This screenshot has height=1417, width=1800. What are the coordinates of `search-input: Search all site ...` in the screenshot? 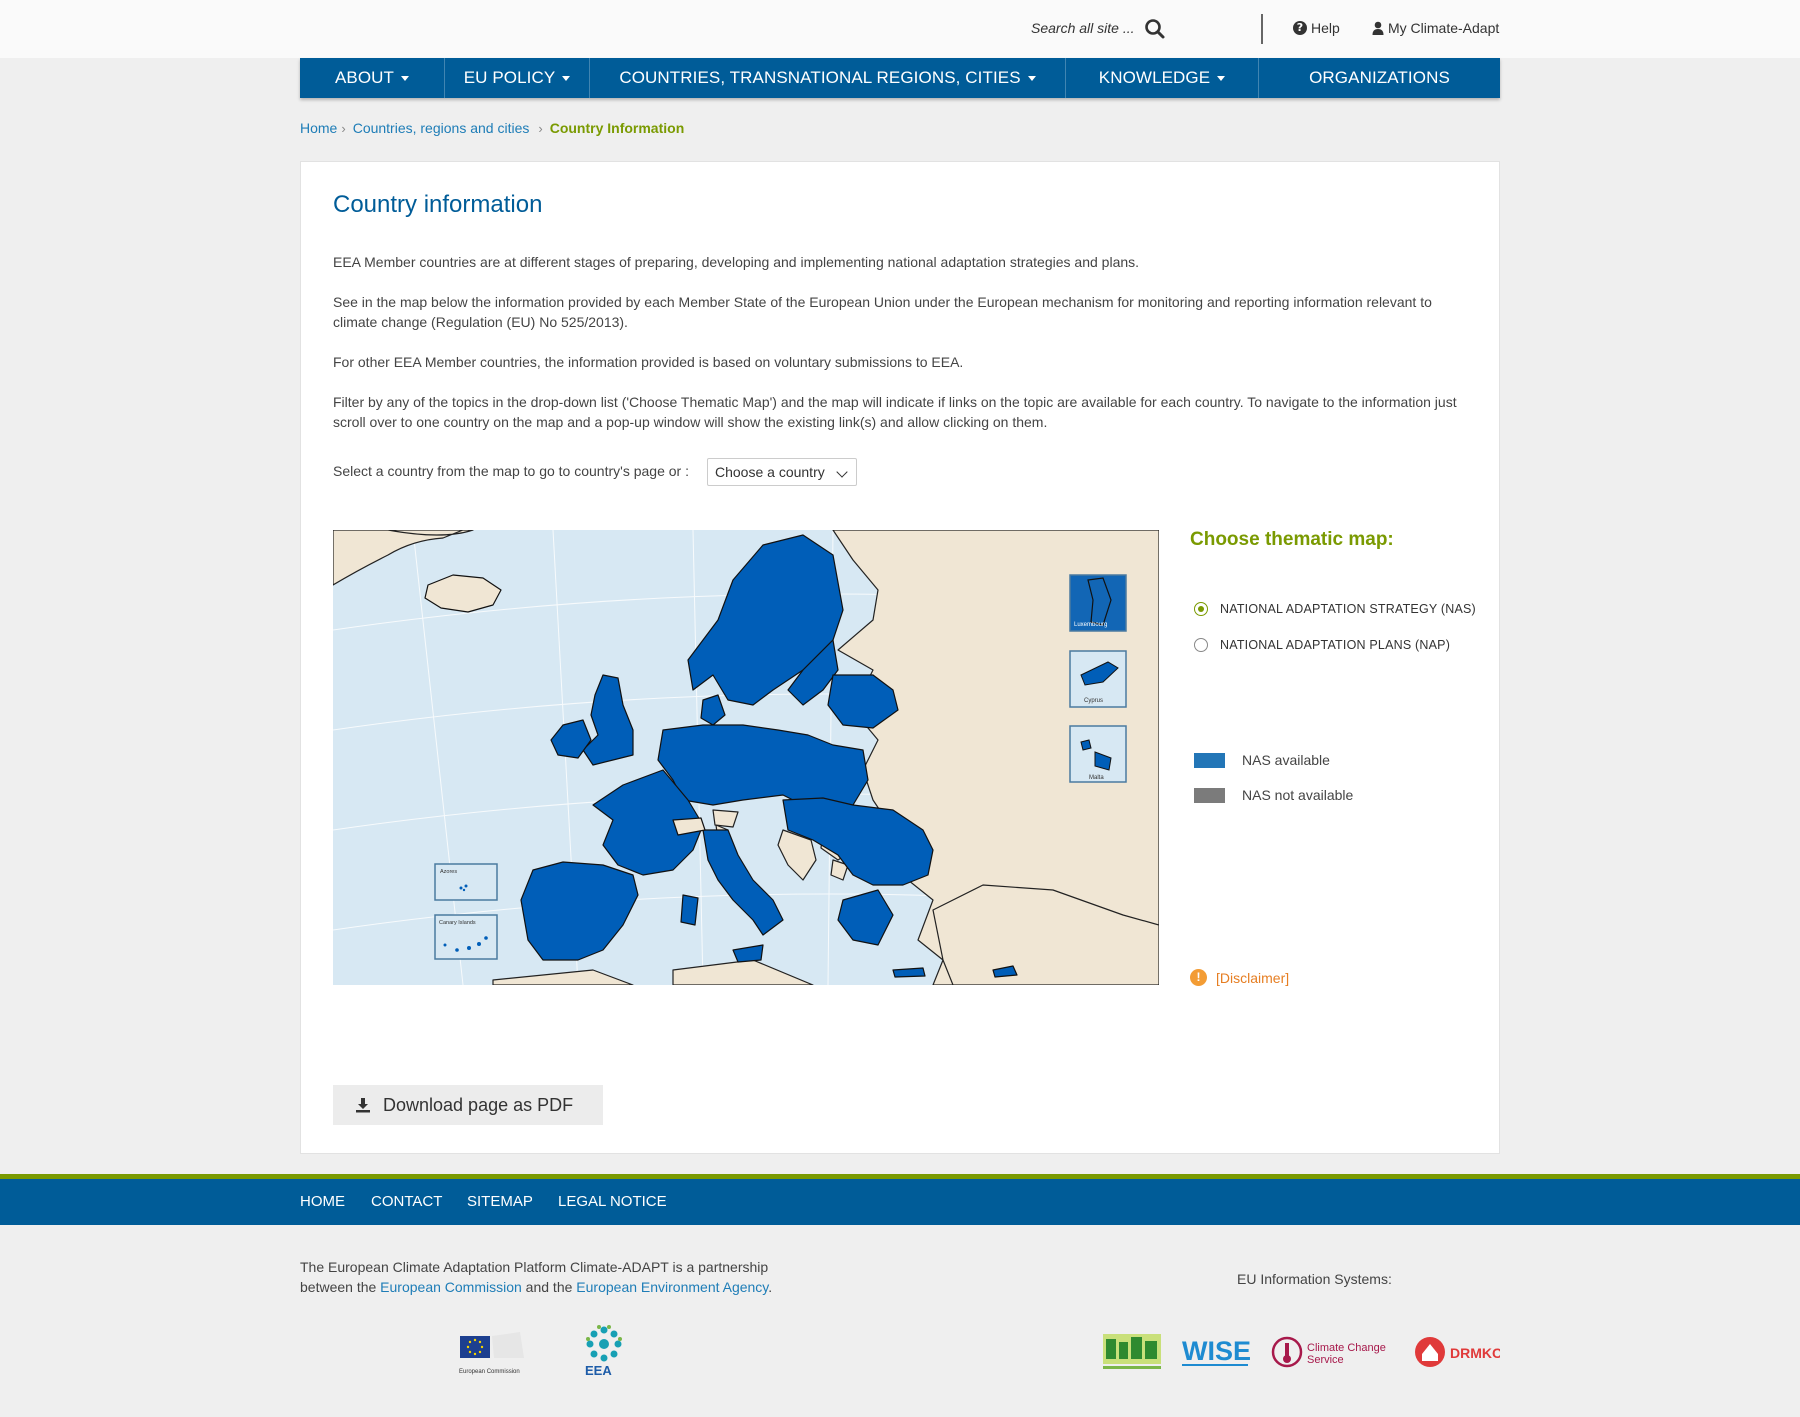 It's located at (1083, 28).